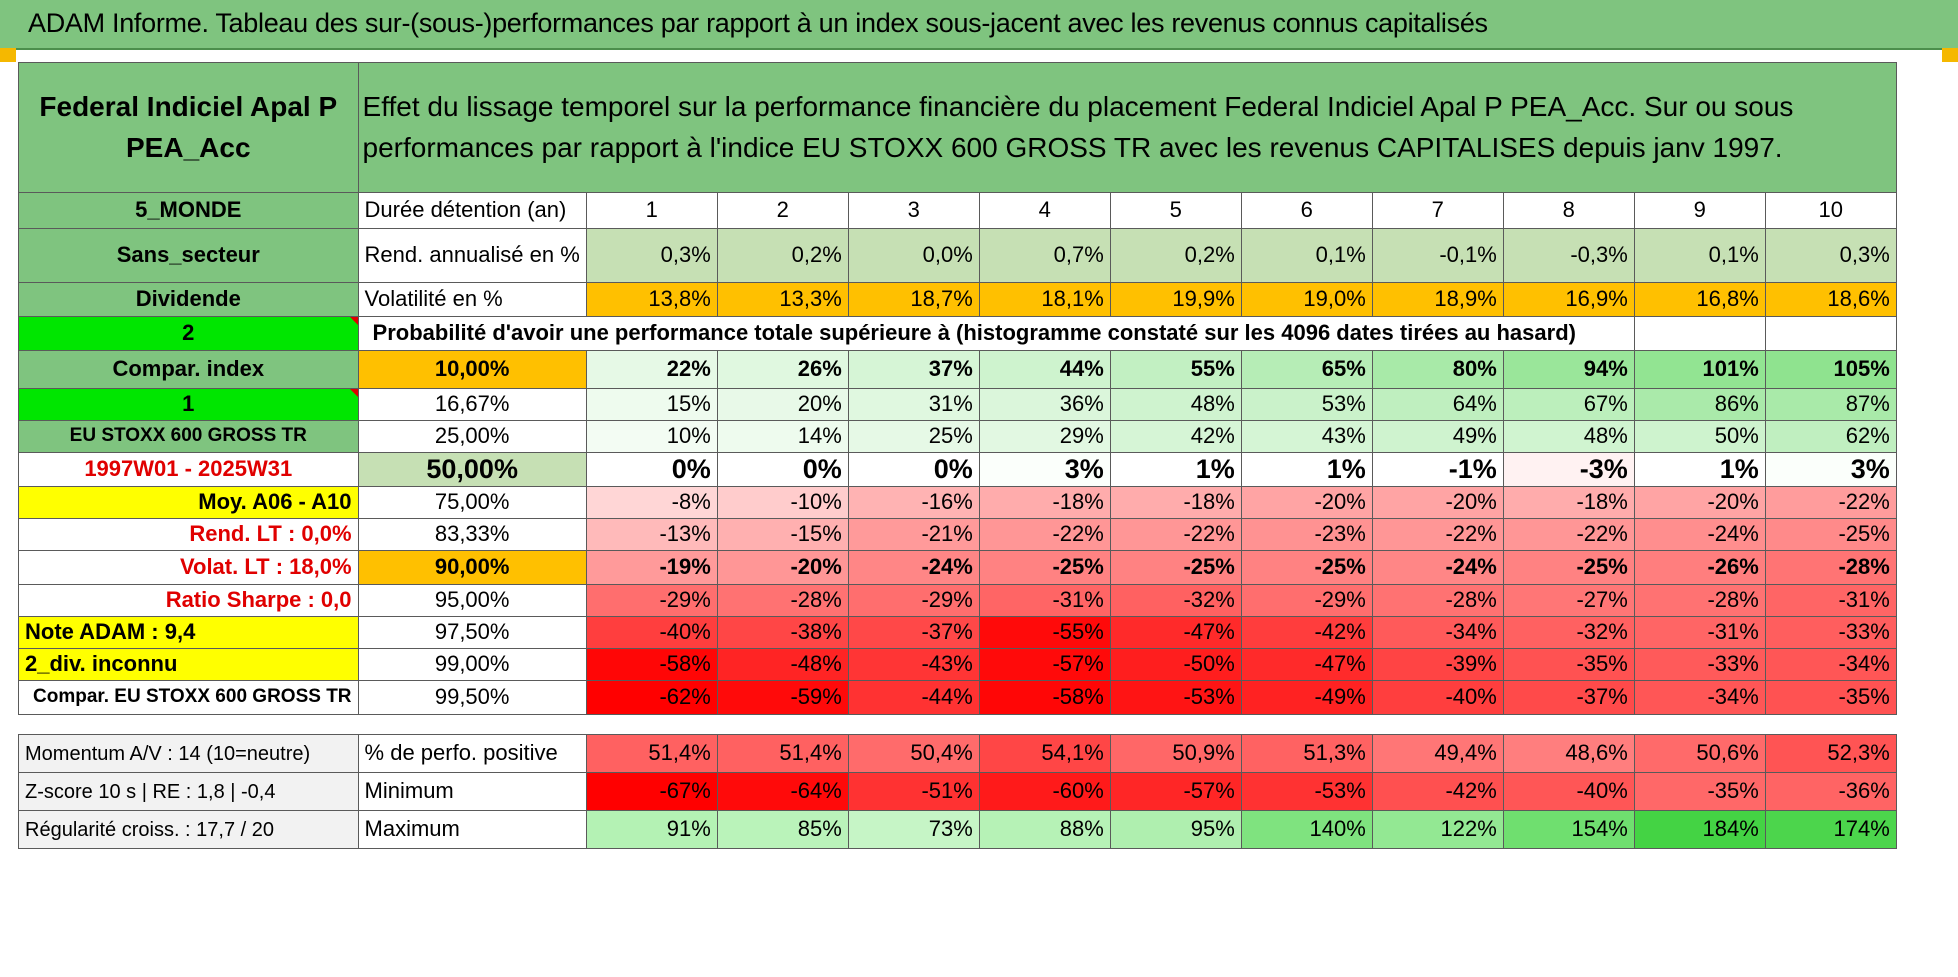 The width and height of the screenshot is (1958, 977). Describe the element at coordinates (188, 664) in the screenshot. I see `div-inconnu-label: 2_div. inconnu` at that location.